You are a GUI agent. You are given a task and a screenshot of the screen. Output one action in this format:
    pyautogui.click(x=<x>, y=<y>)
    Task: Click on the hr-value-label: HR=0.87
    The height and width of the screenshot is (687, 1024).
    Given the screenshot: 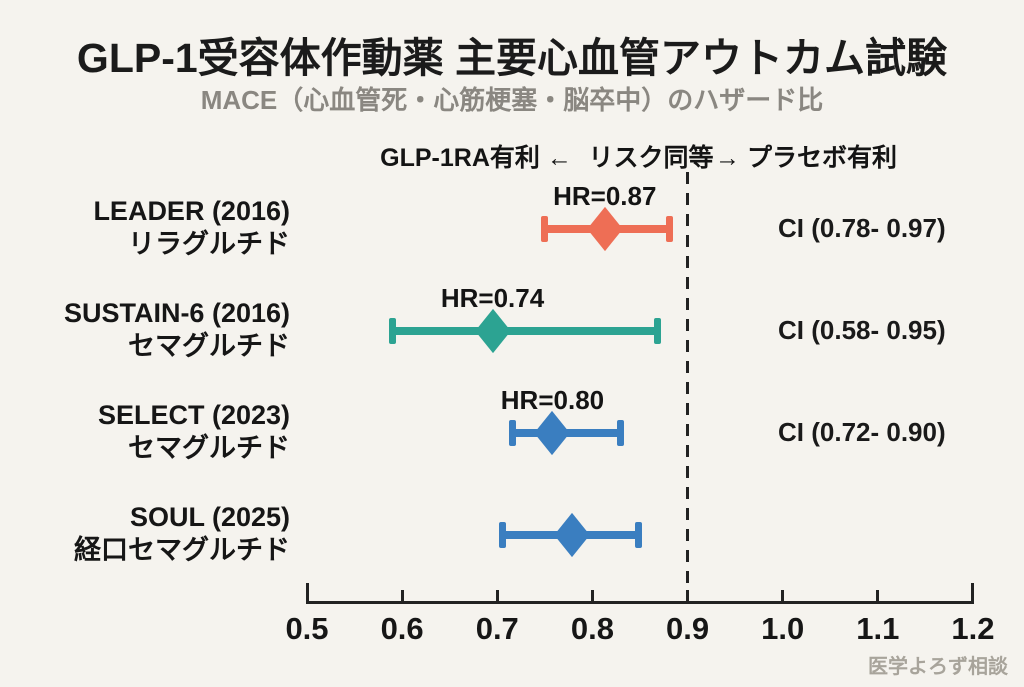 What is the action you would take?
    pyautogui.click(x=605, y=196)
    